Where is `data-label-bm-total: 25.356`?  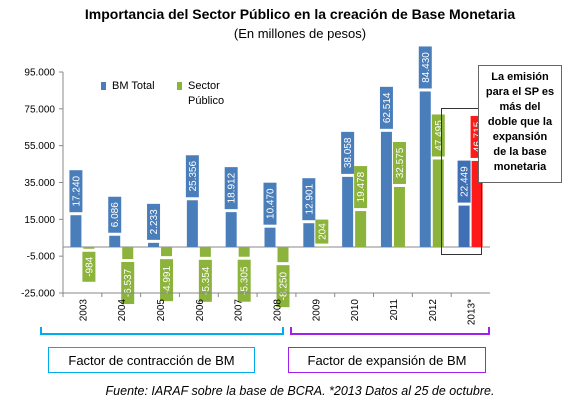 data-label-bm-total: 25.356 is located at coordinates (193, 176).